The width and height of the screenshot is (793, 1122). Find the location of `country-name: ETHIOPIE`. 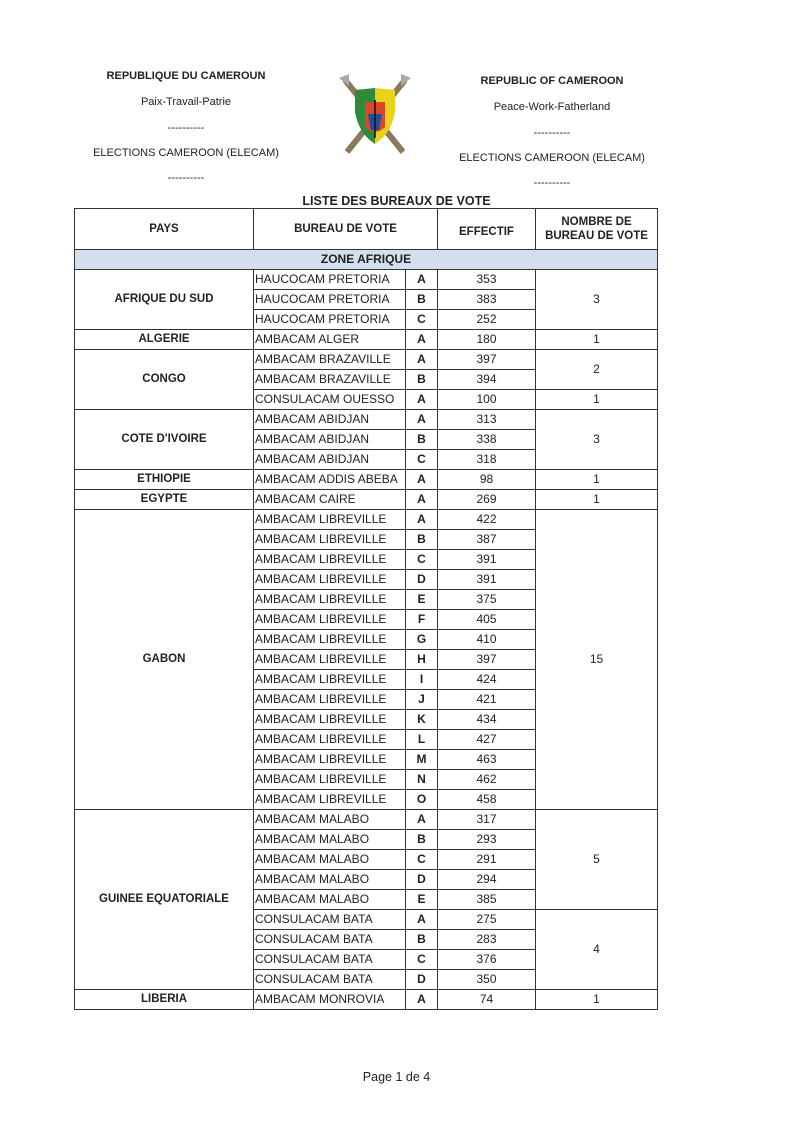

country-name: ETHIOPIE is located at coordinates (164, 479).